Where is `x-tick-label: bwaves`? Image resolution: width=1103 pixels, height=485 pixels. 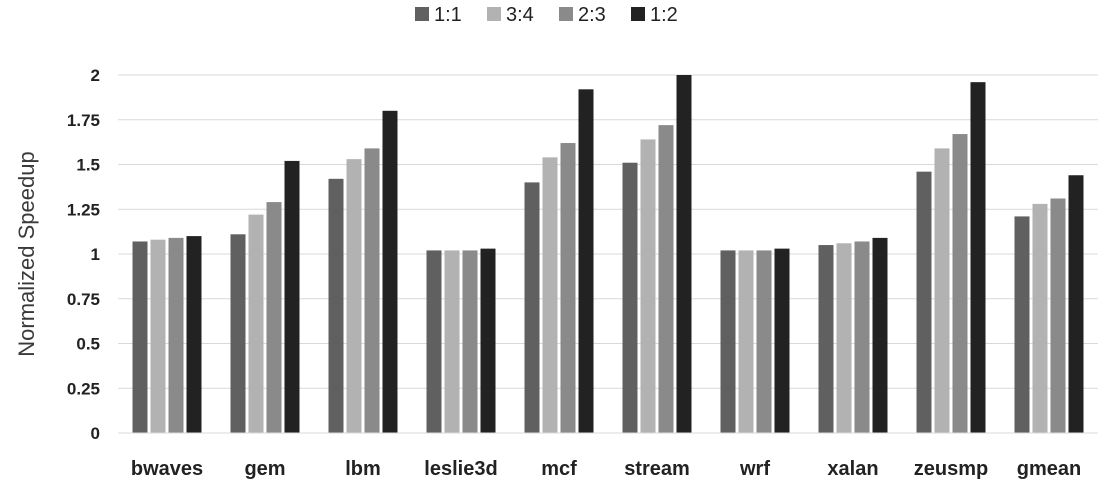
x-tick-label: bwaves is located at coordinates (167, 469).